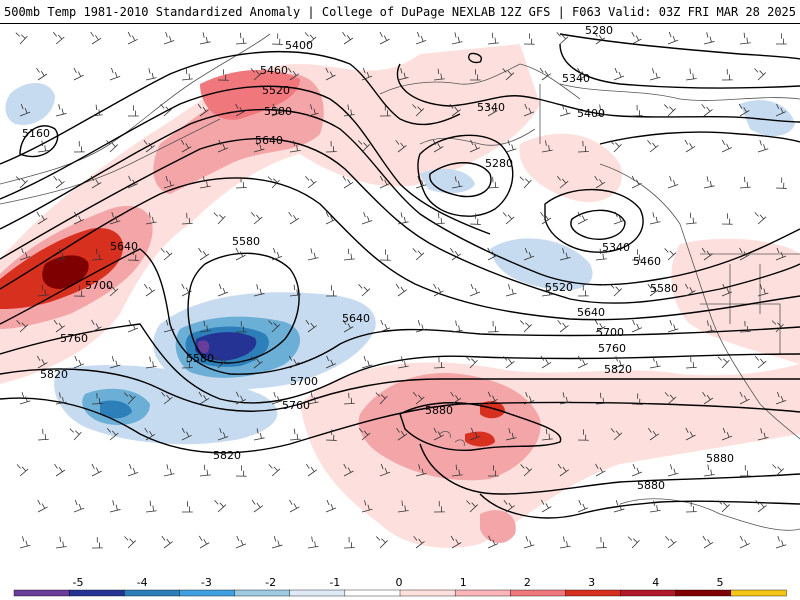 This screenshot has height=600, width=800. I want to click on colorbar-tick-label: 1, so click(463, 582).